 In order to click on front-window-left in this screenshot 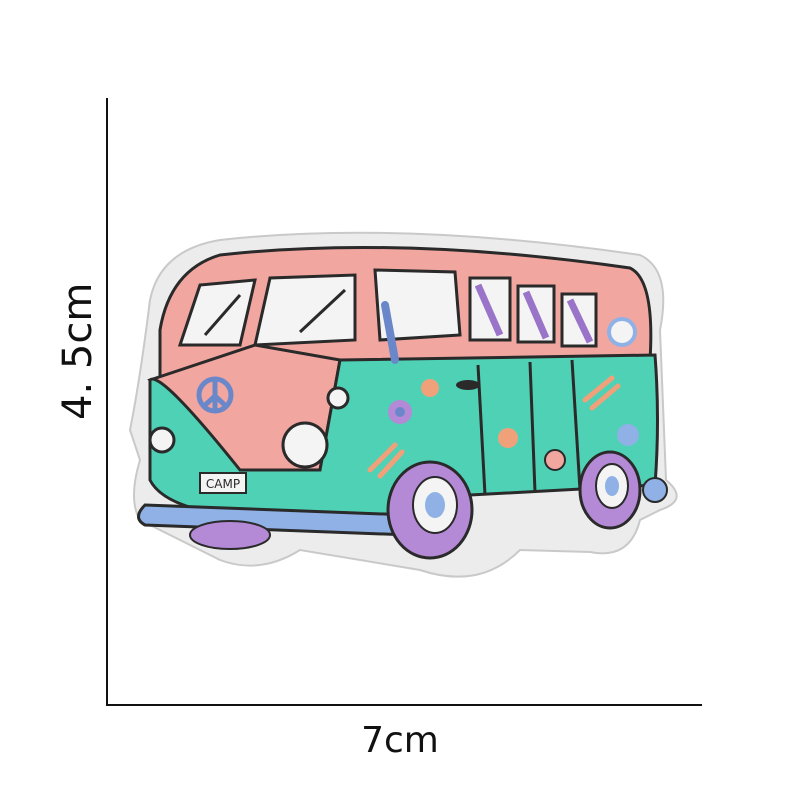, I will do `click(217, 312)`.